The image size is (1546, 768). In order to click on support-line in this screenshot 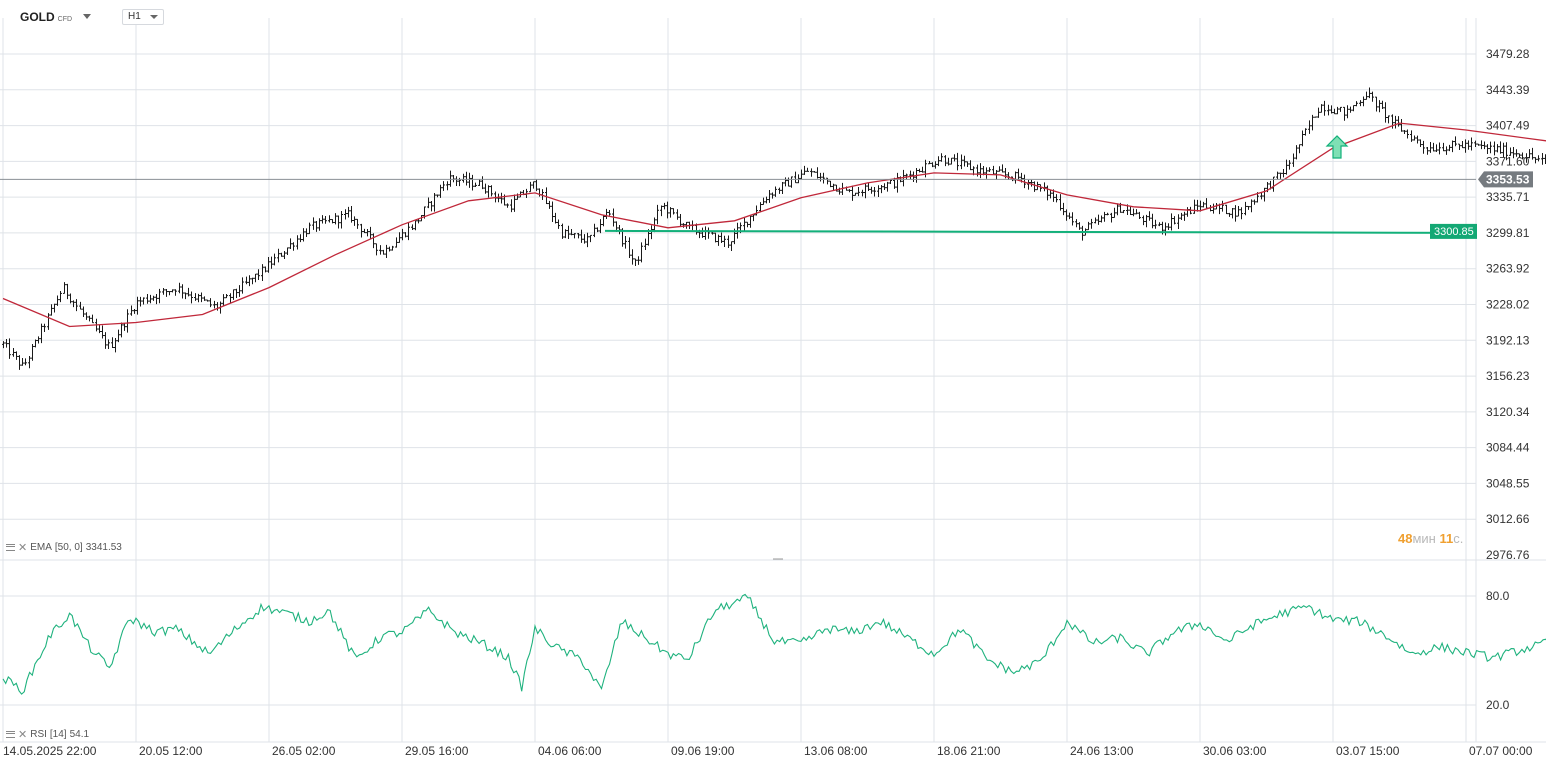, I will do `click(1040, 231)`.